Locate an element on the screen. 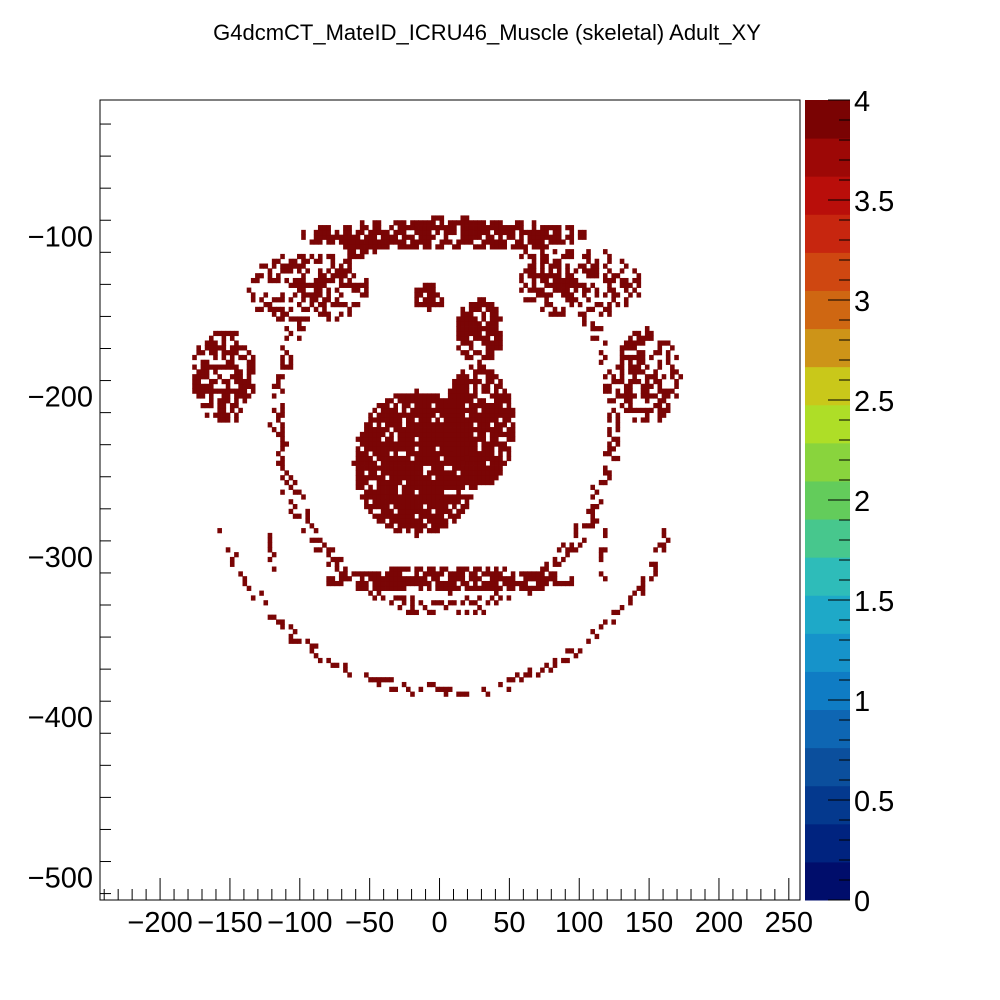 The image size is (1000, 1000). x-tick-label: −200 is located at coordinates (159, 923).